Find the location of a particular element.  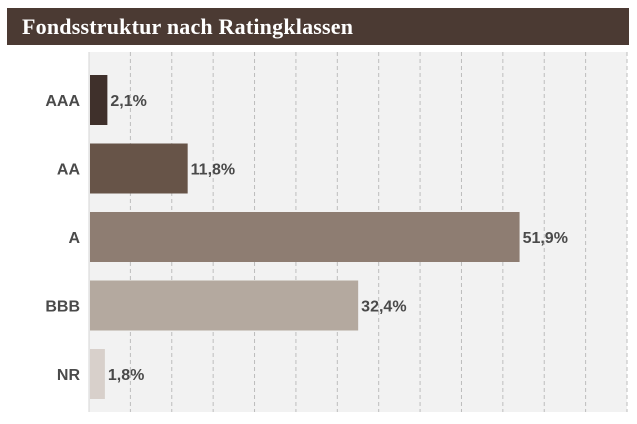

value-label: 32,4% is located at coordinates (383, 307).